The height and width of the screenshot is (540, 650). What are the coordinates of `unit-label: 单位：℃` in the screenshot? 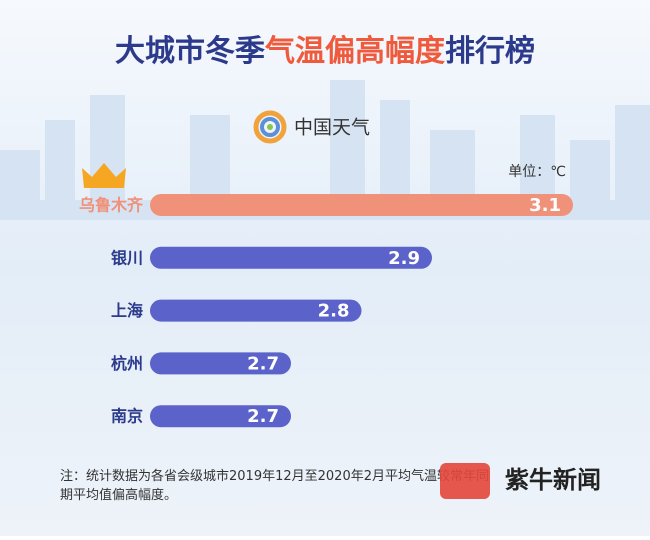 It's located at (537, 172).